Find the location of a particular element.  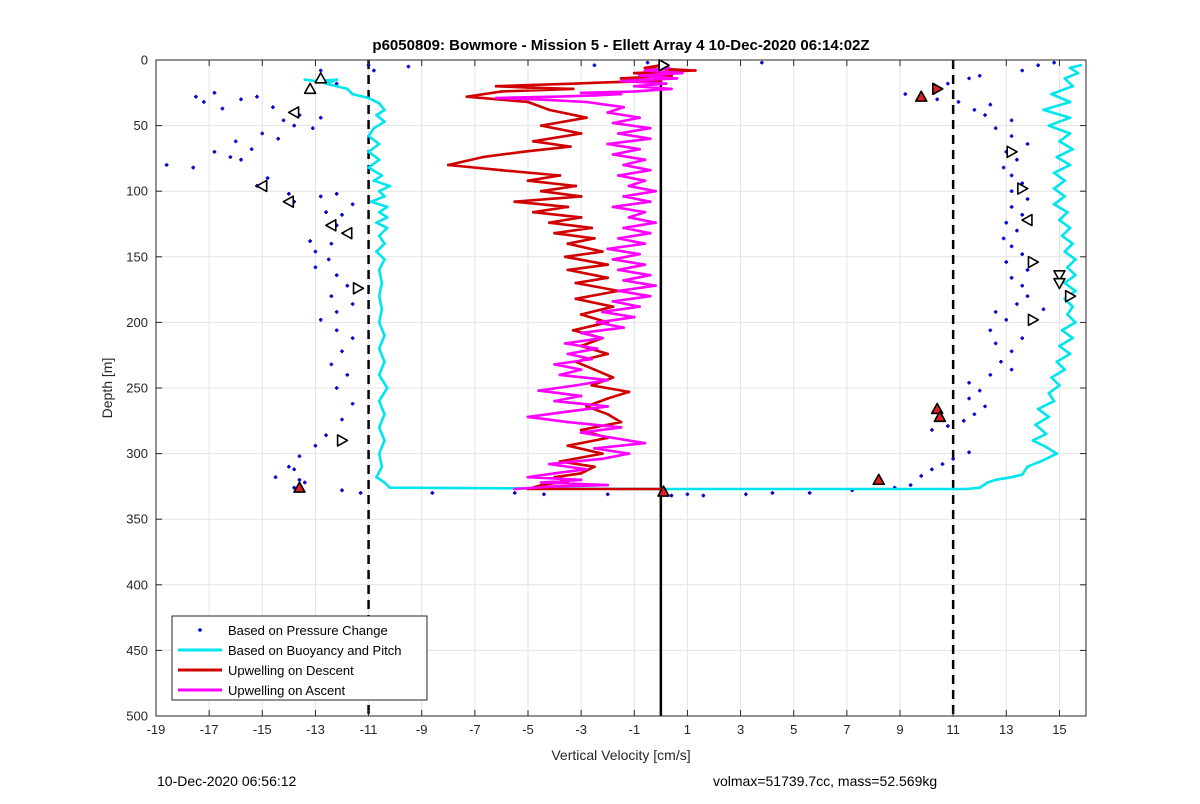

legend-label-ascent: Upwelling on Ascent is located at coordinates (286, 690).